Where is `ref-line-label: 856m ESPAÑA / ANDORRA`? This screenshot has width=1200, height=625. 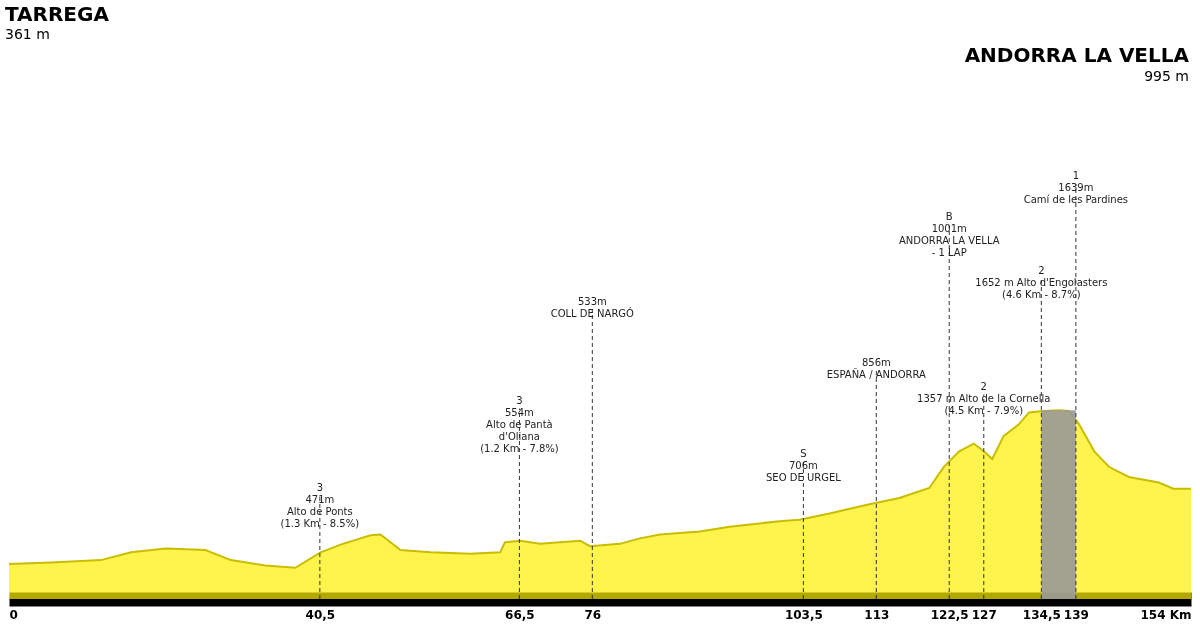 ref-line-label: 856m ESPAÑA / ANDORRA is located at coordinates (876, 368).